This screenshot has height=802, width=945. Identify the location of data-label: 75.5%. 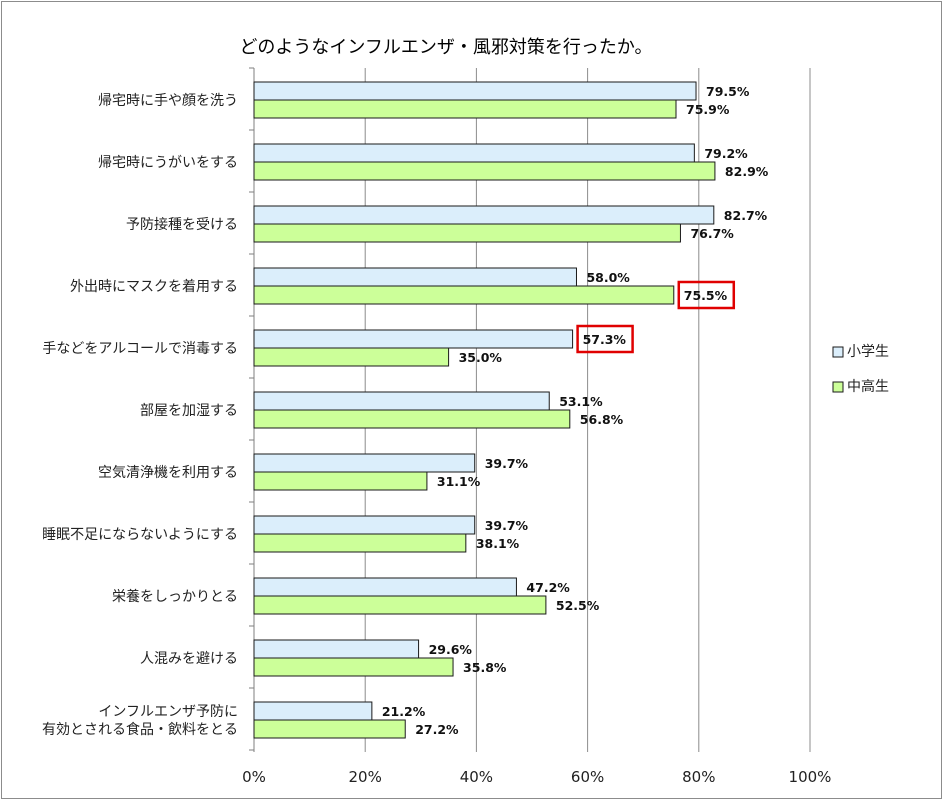
(706, 295).